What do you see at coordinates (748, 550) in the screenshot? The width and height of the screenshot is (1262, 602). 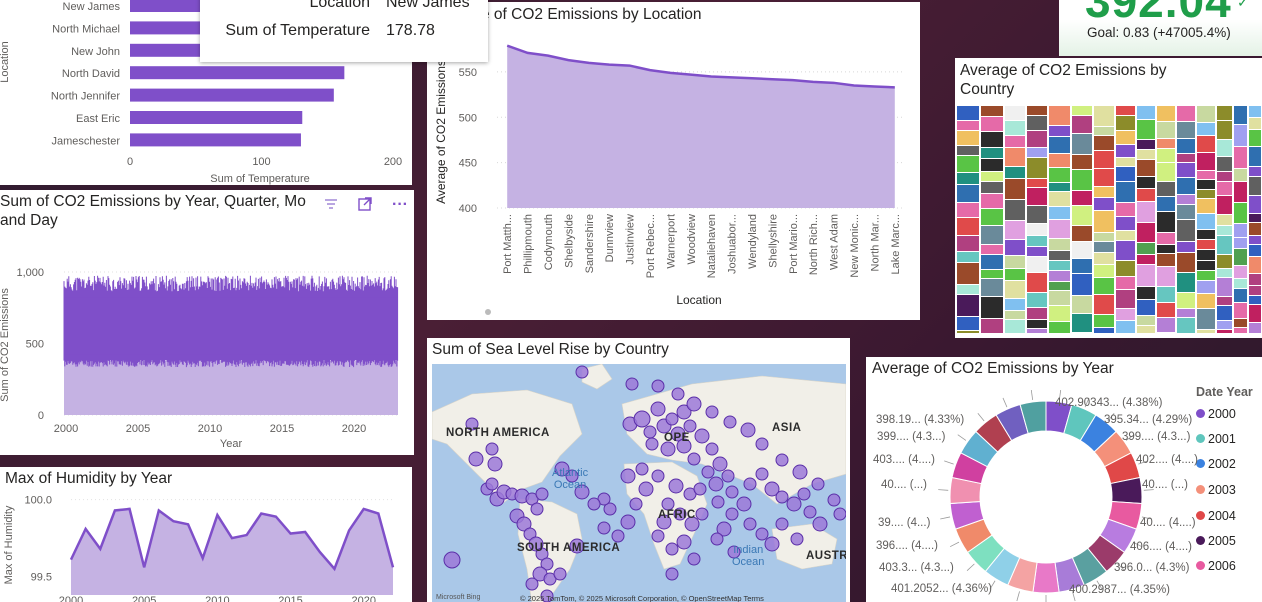 I see `indian-line1: Indian` at bounding box center [748, 550].